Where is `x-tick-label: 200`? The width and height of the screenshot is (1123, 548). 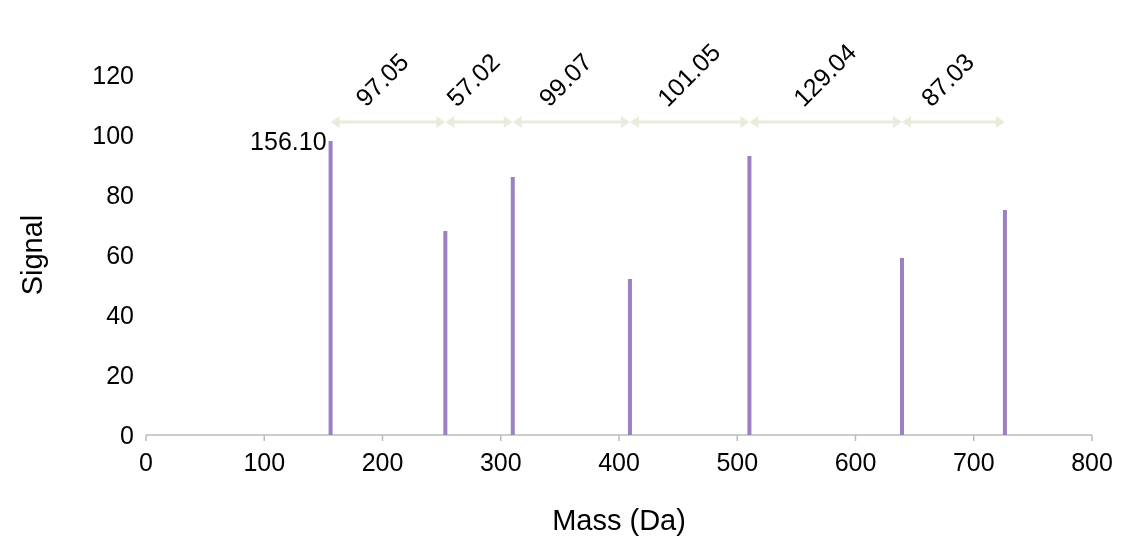
x-tick-label: 200 is located at coordinates (382, 462).